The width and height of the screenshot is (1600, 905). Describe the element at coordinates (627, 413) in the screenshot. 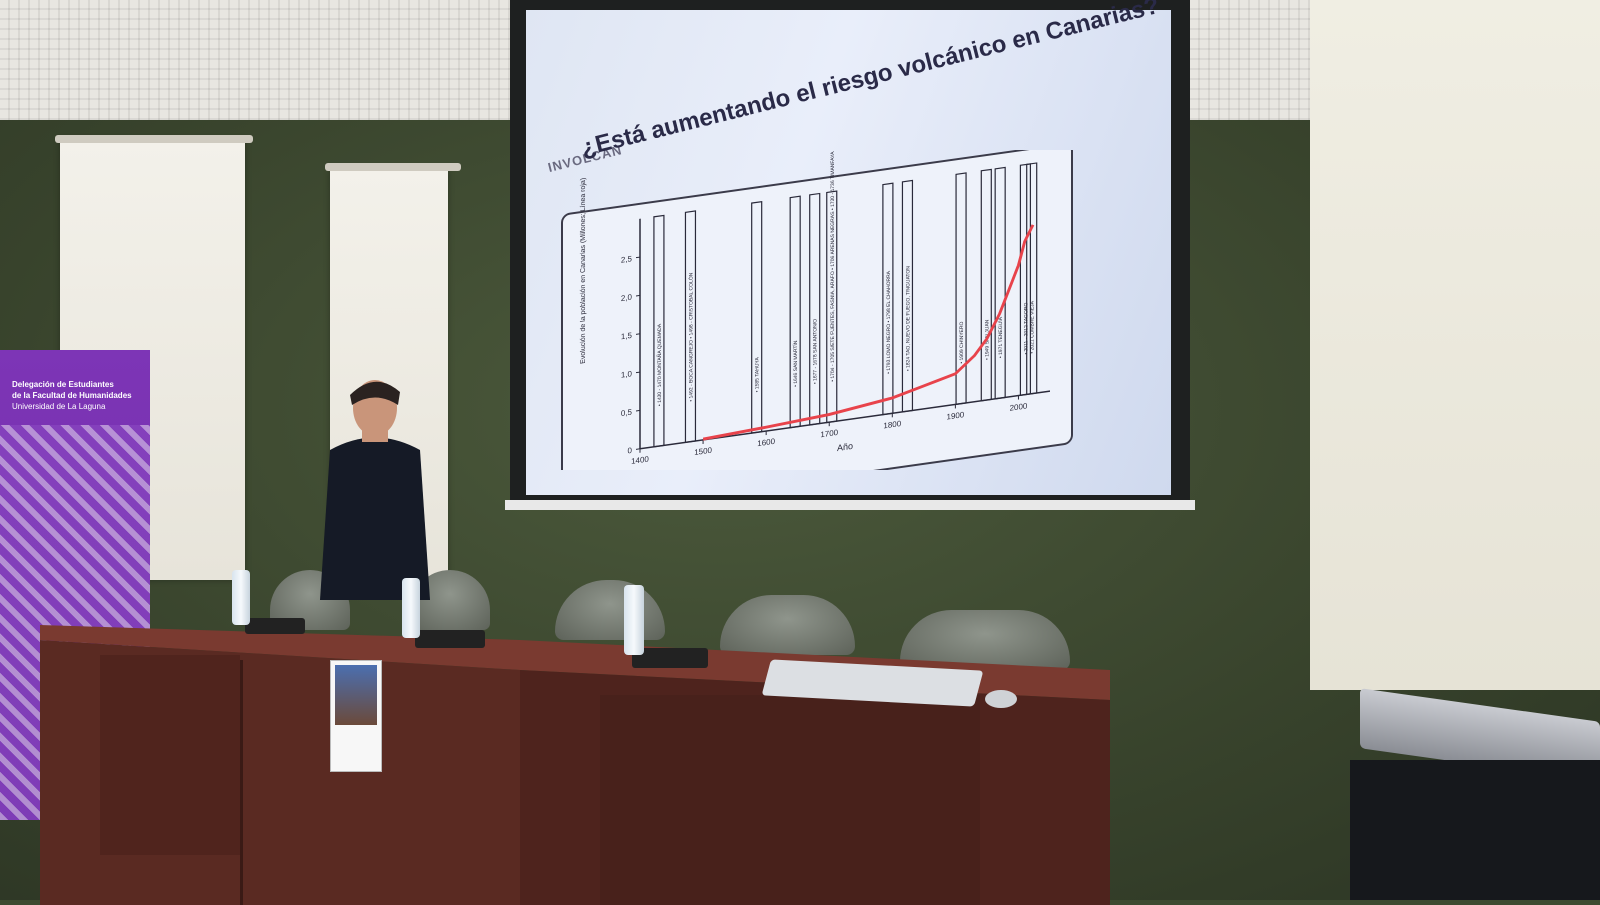

I see `y-tick-label: 0,5` at that location.